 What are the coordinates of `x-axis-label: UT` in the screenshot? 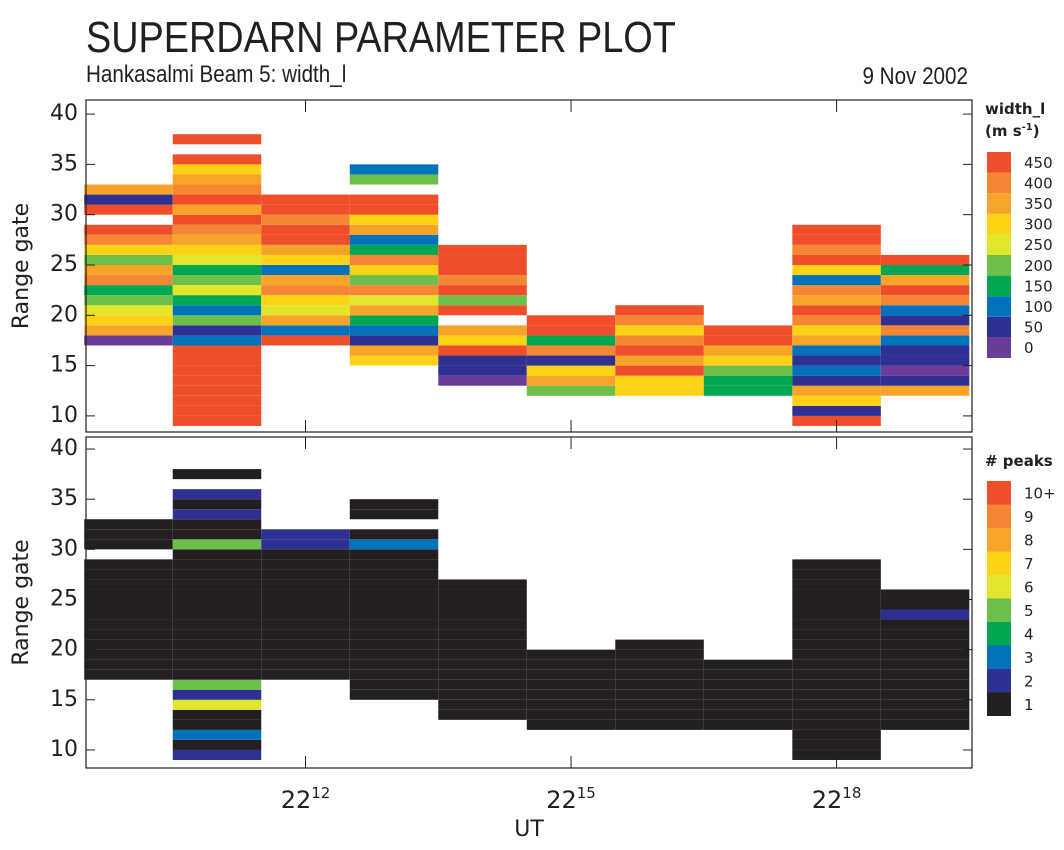 It's located at (529, 829).